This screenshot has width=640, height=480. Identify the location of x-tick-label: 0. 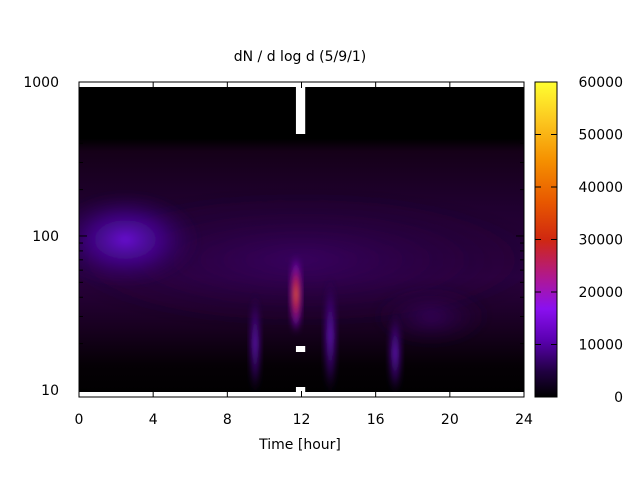
(79, 420).